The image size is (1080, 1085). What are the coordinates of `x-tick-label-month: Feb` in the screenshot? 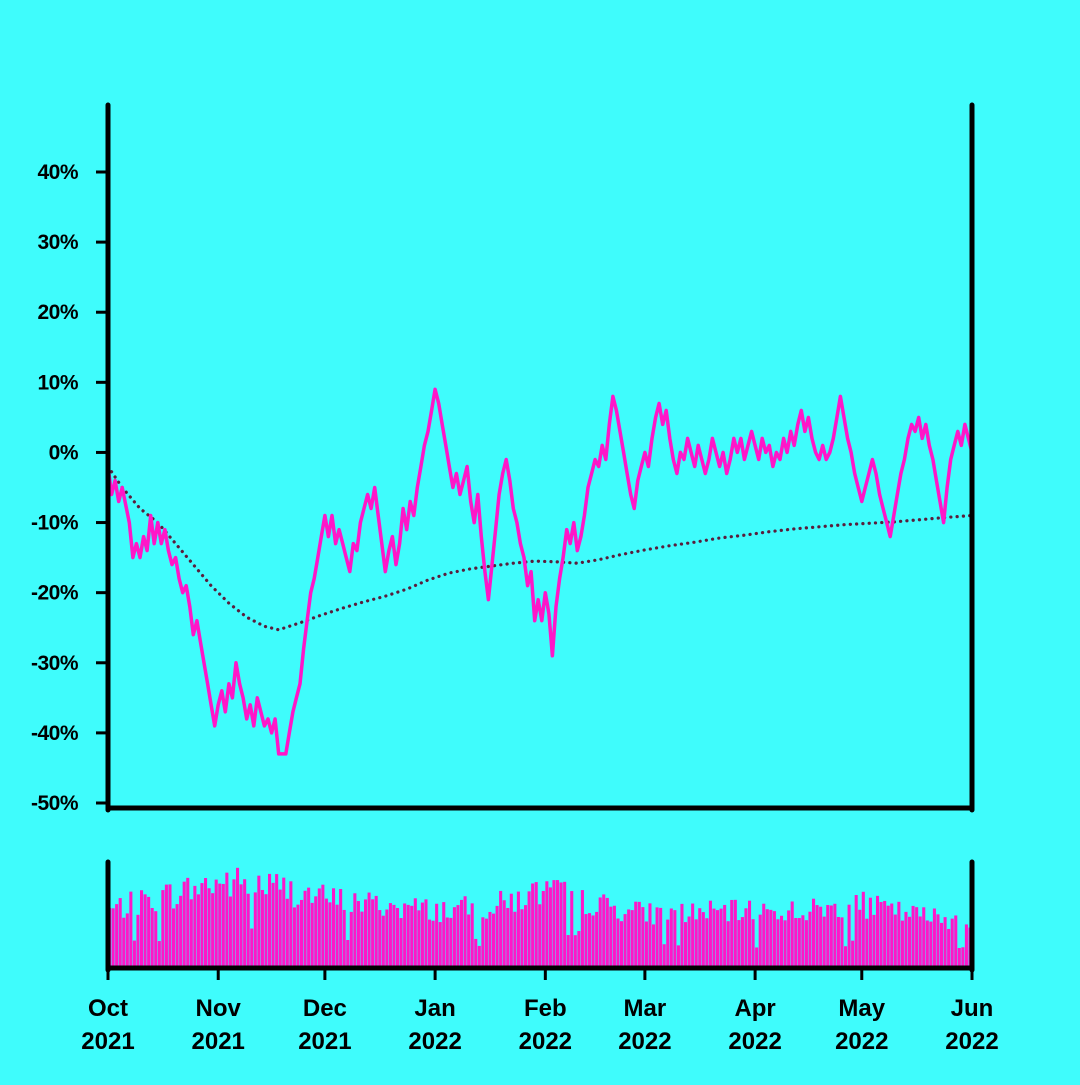 It's located at (545, 1008).